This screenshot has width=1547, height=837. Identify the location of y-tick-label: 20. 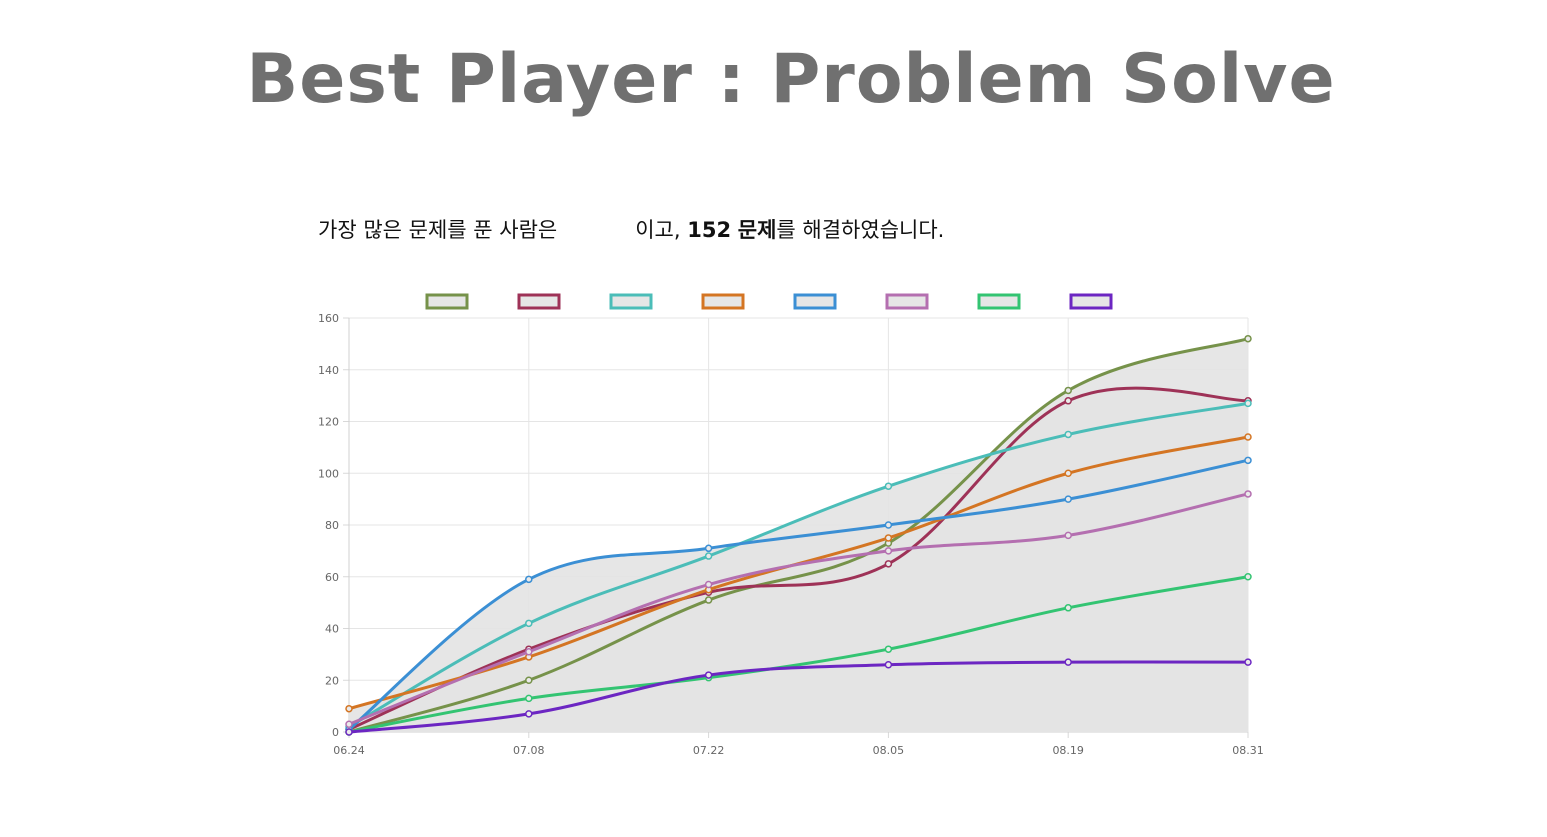
(332, 680).